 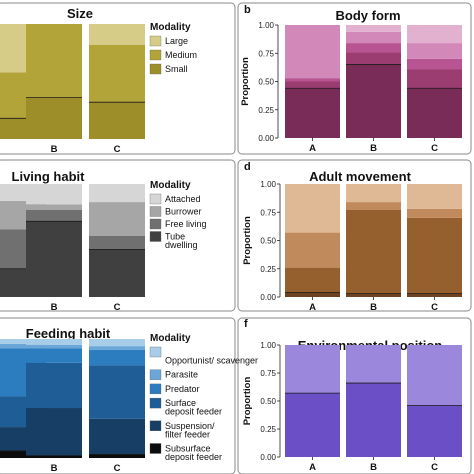 I want to click on legend-label: Surface, so click(x=180, y=403).